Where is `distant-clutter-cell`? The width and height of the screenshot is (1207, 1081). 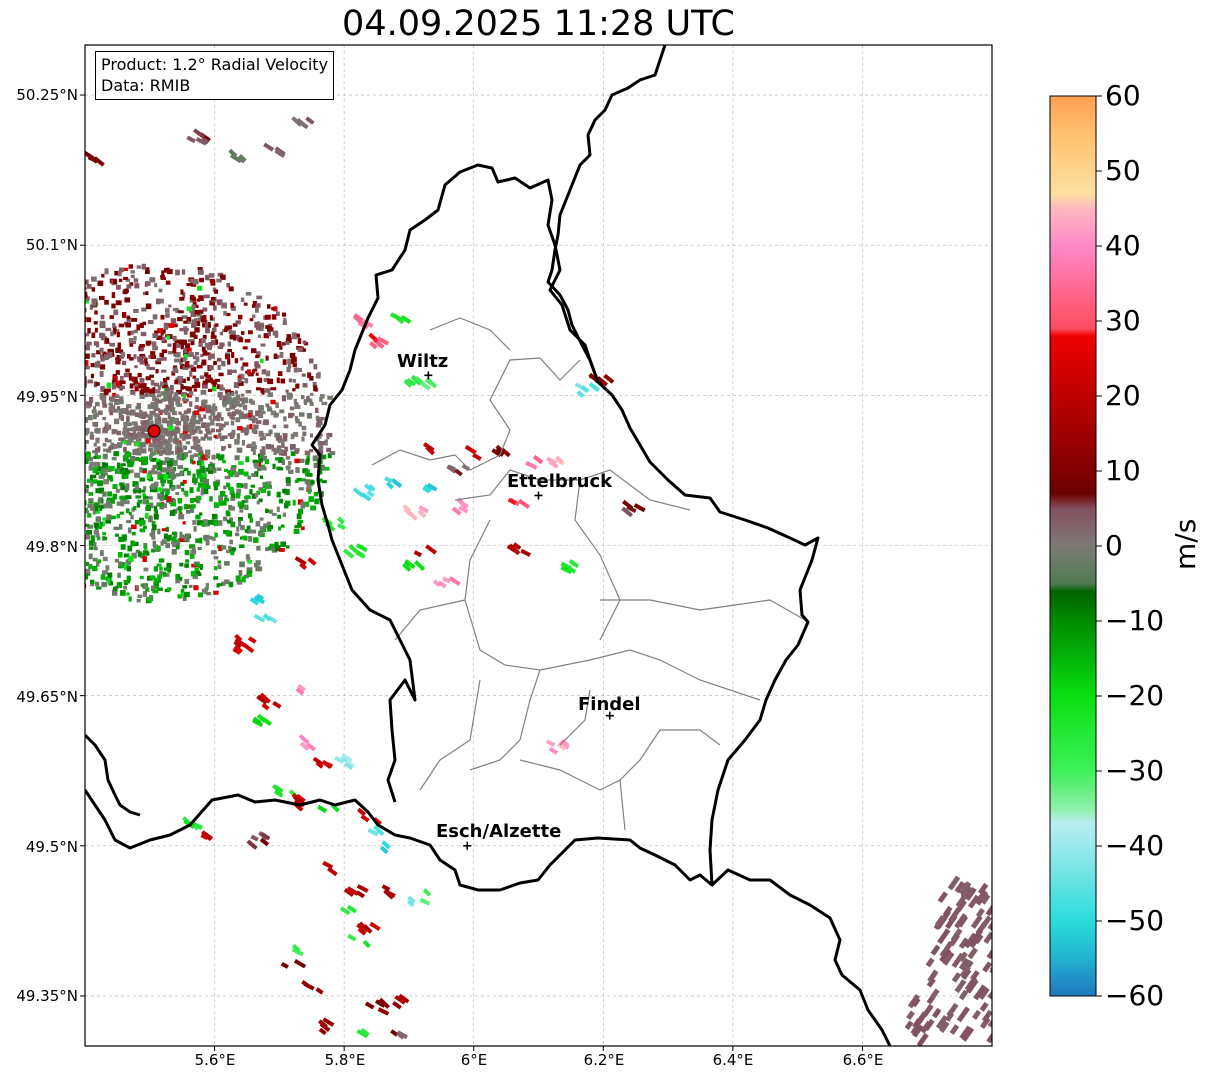
distant-clutter-cell is located at coordinates (979, 939).